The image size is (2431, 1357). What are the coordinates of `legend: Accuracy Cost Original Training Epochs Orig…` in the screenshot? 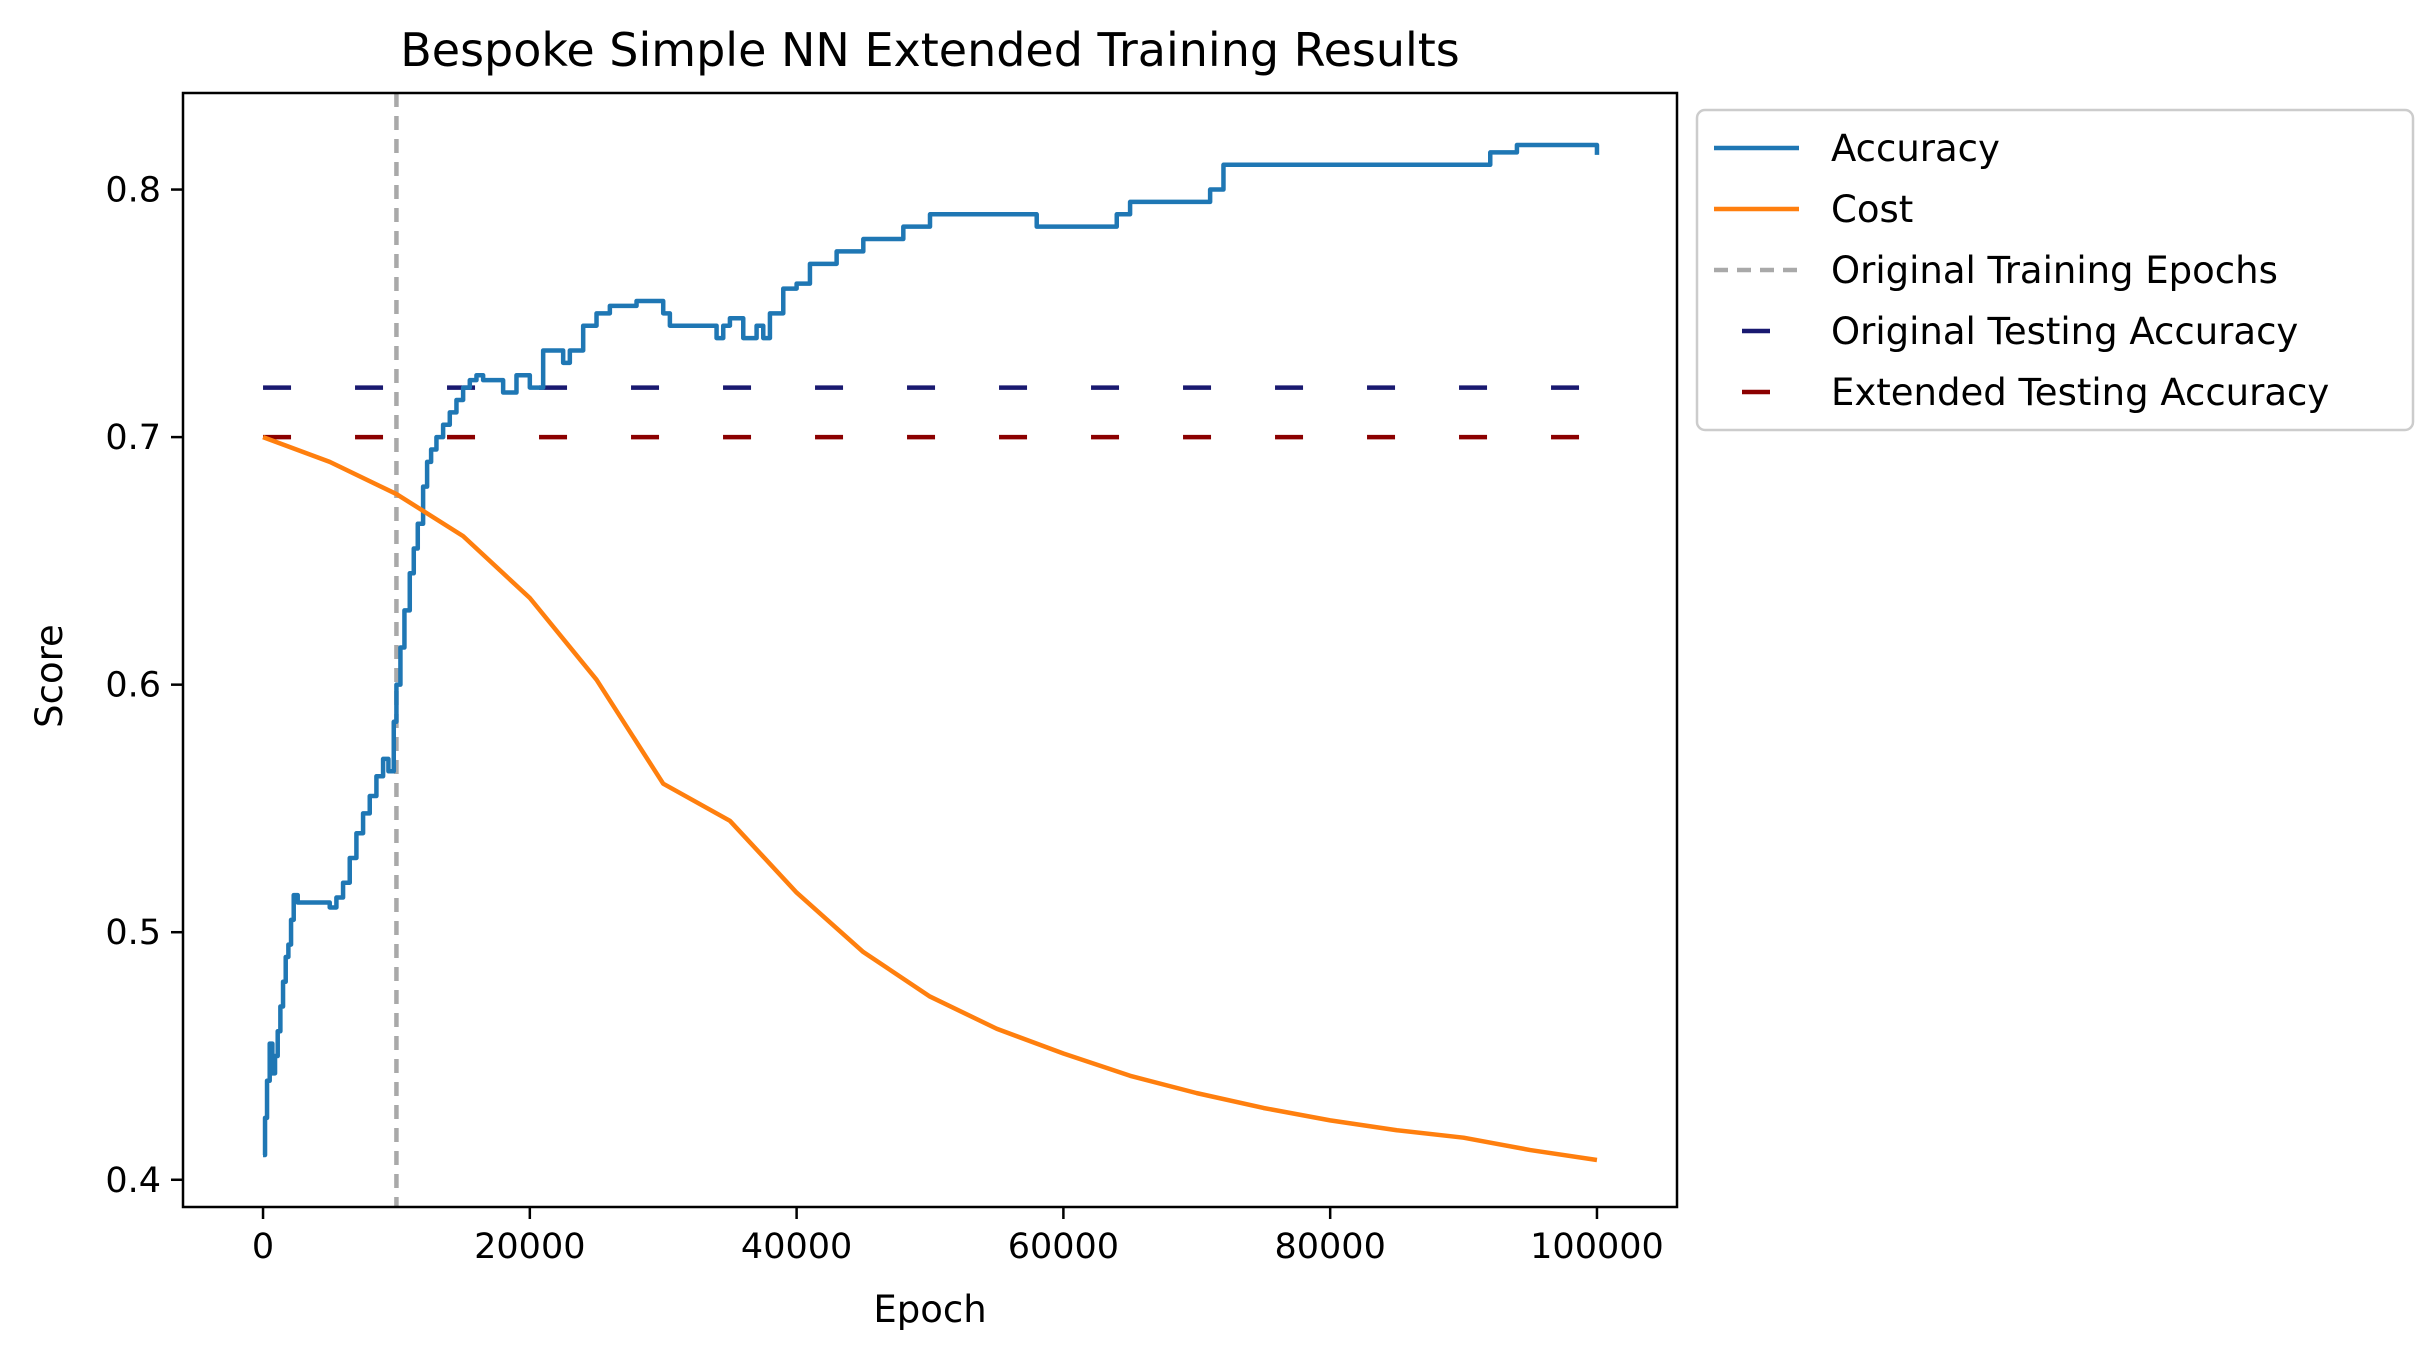 It's located at (2055, 270).